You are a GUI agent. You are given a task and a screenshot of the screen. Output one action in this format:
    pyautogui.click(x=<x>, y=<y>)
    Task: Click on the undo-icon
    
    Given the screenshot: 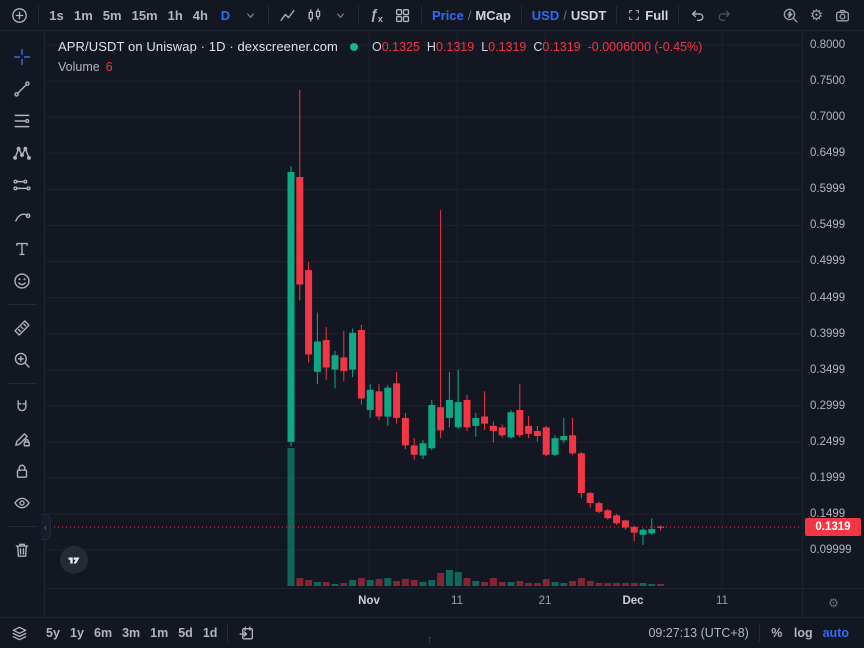 What is the action you would take?
    pyautogui.click(x=698, y=15)
    